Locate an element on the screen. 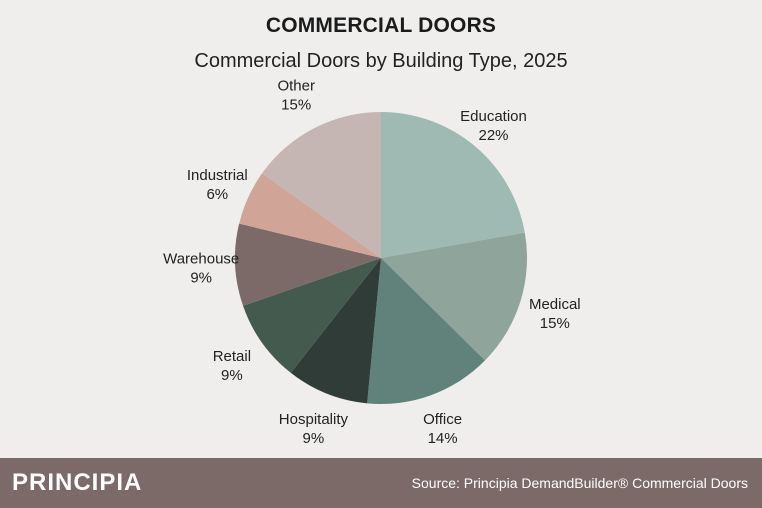 The image size is (762, 508). slice-label-other: Other is located at coordinates (296, 86).